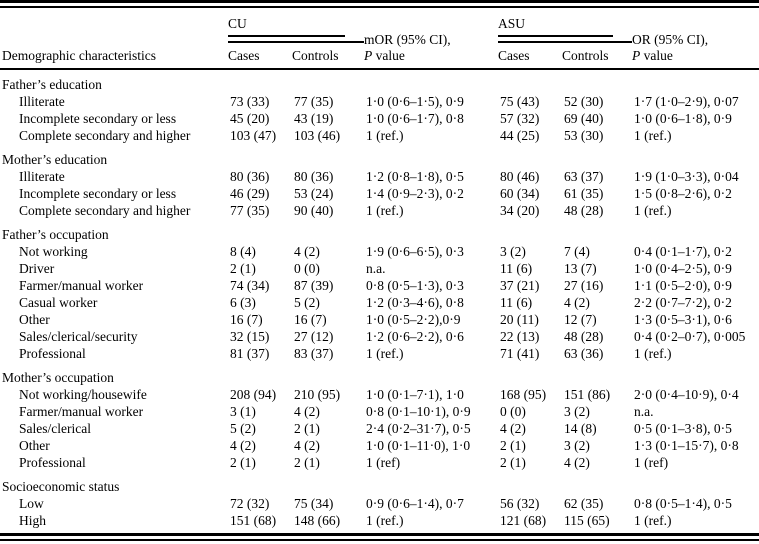  I want to click on cu-cases-cell: 8 (4), so click(243, 251).